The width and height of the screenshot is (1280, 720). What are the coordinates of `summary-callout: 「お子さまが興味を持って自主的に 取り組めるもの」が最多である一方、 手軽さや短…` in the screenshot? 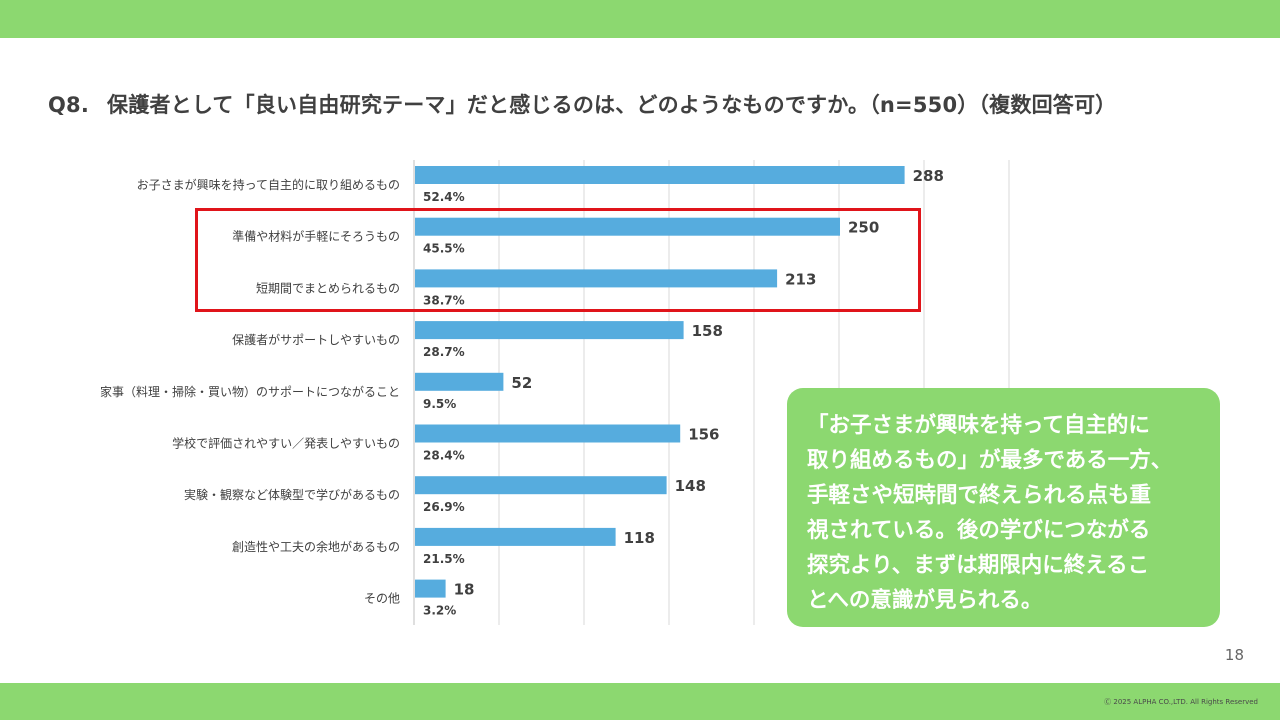 It's located at (1003, 507).